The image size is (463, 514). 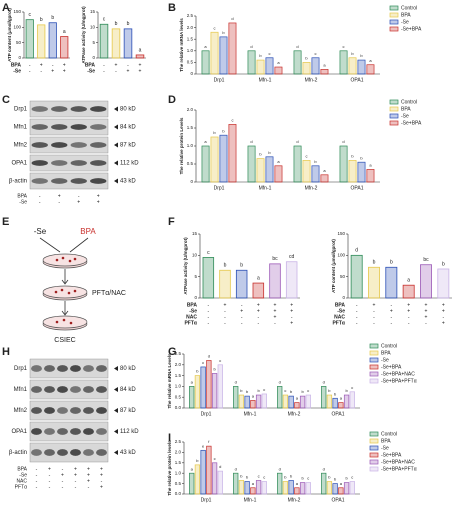 I want to click on blot-strip, so click(x=69, y=163).